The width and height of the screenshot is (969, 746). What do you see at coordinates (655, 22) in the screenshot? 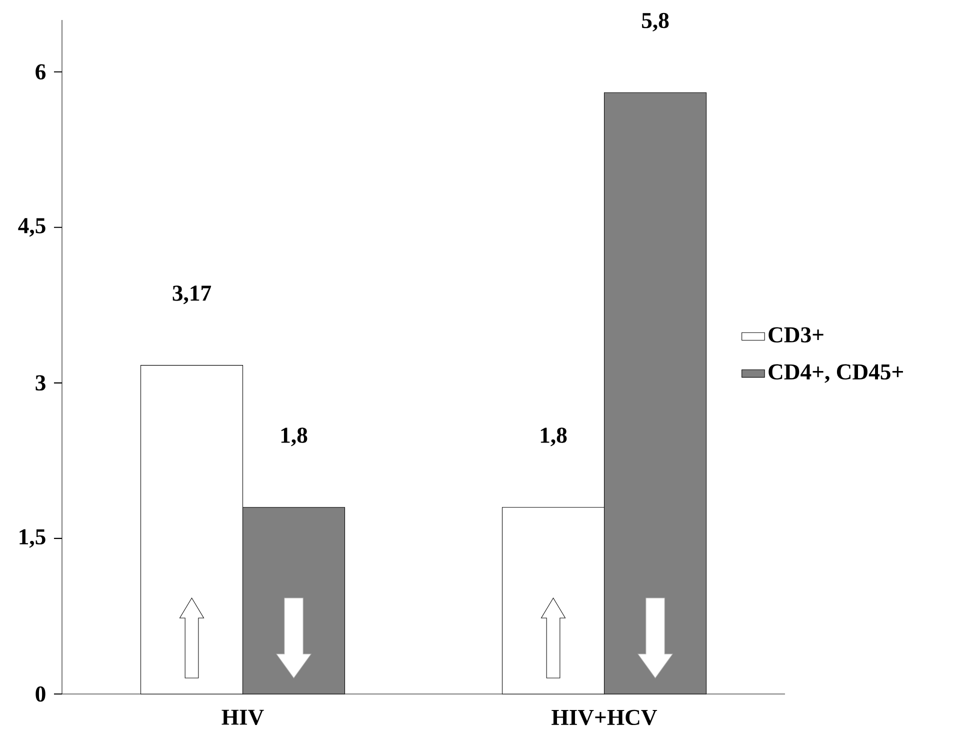
I see `data-label: 5,8` at bounding box center [655, 22].